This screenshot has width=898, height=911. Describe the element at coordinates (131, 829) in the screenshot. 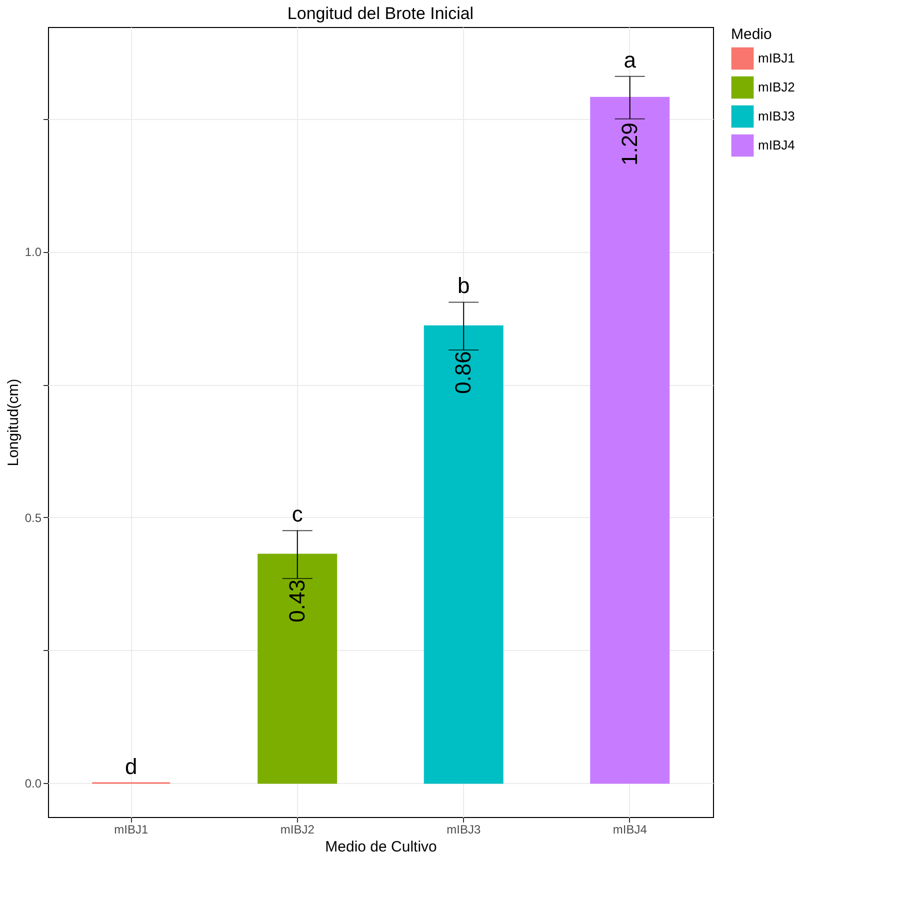

I see `x-tick-label: mIBJ1` at that location.